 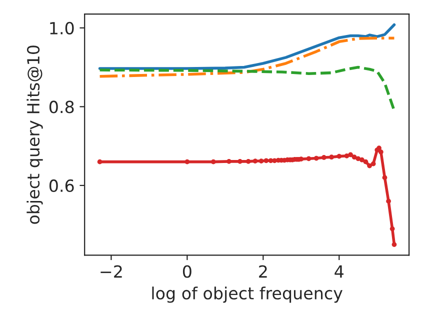 I want to click on x-axis-title: log of object frequency, so click(x=247, y=294).